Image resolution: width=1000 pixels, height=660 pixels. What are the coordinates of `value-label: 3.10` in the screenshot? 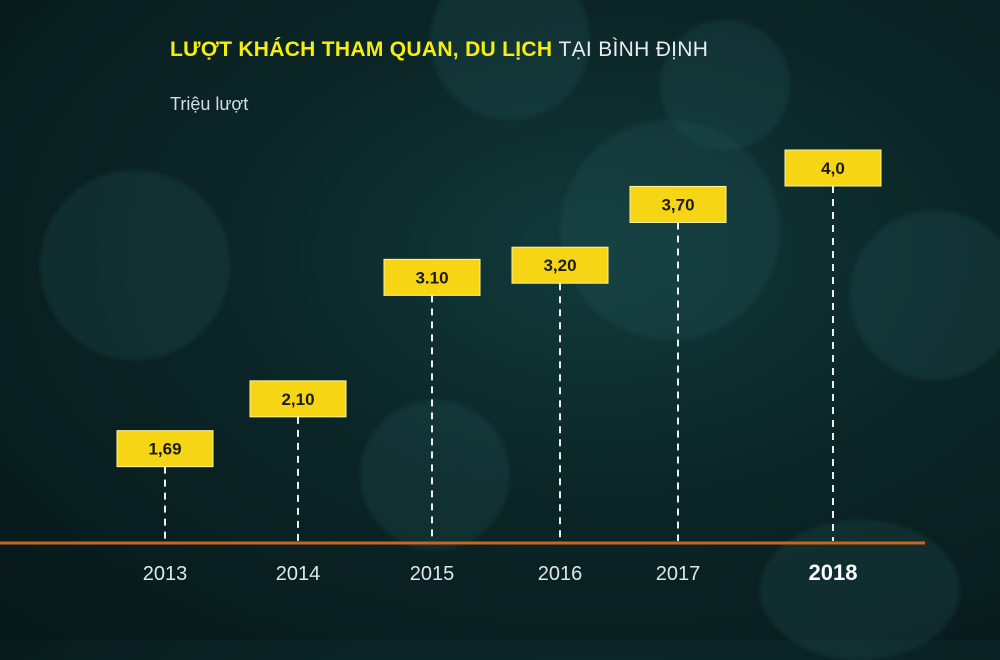 It's located at (431, 277).